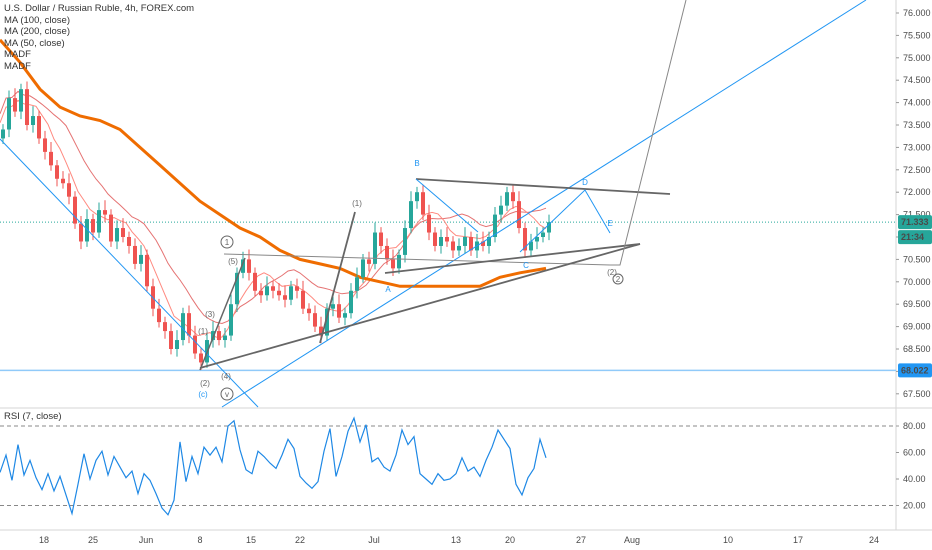 This screenshot has width=932, height=550. Describe the element at coordinates (585, 182) in the screenshot. I see `wave-label-d: D` at that location.